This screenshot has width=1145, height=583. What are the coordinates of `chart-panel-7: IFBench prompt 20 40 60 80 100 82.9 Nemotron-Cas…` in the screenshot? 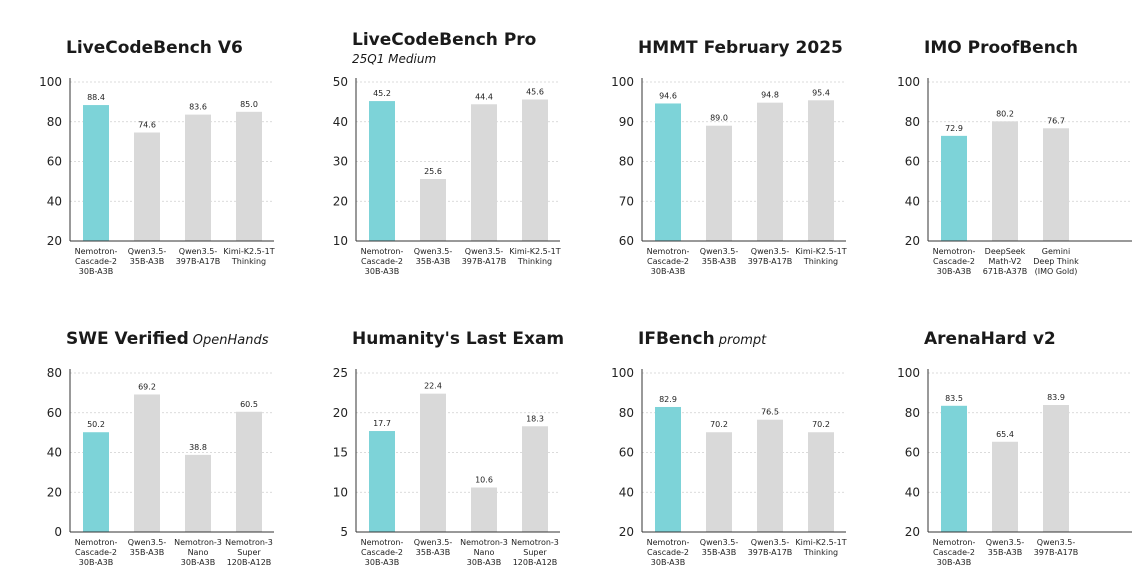 It's located at (715, 436).